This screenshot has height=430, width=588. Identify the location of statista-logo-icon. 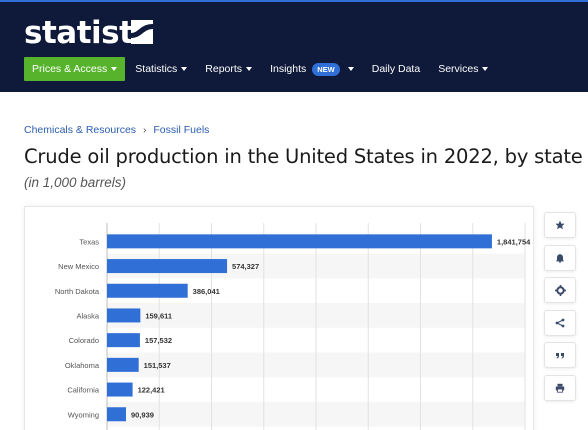
(142, 32).